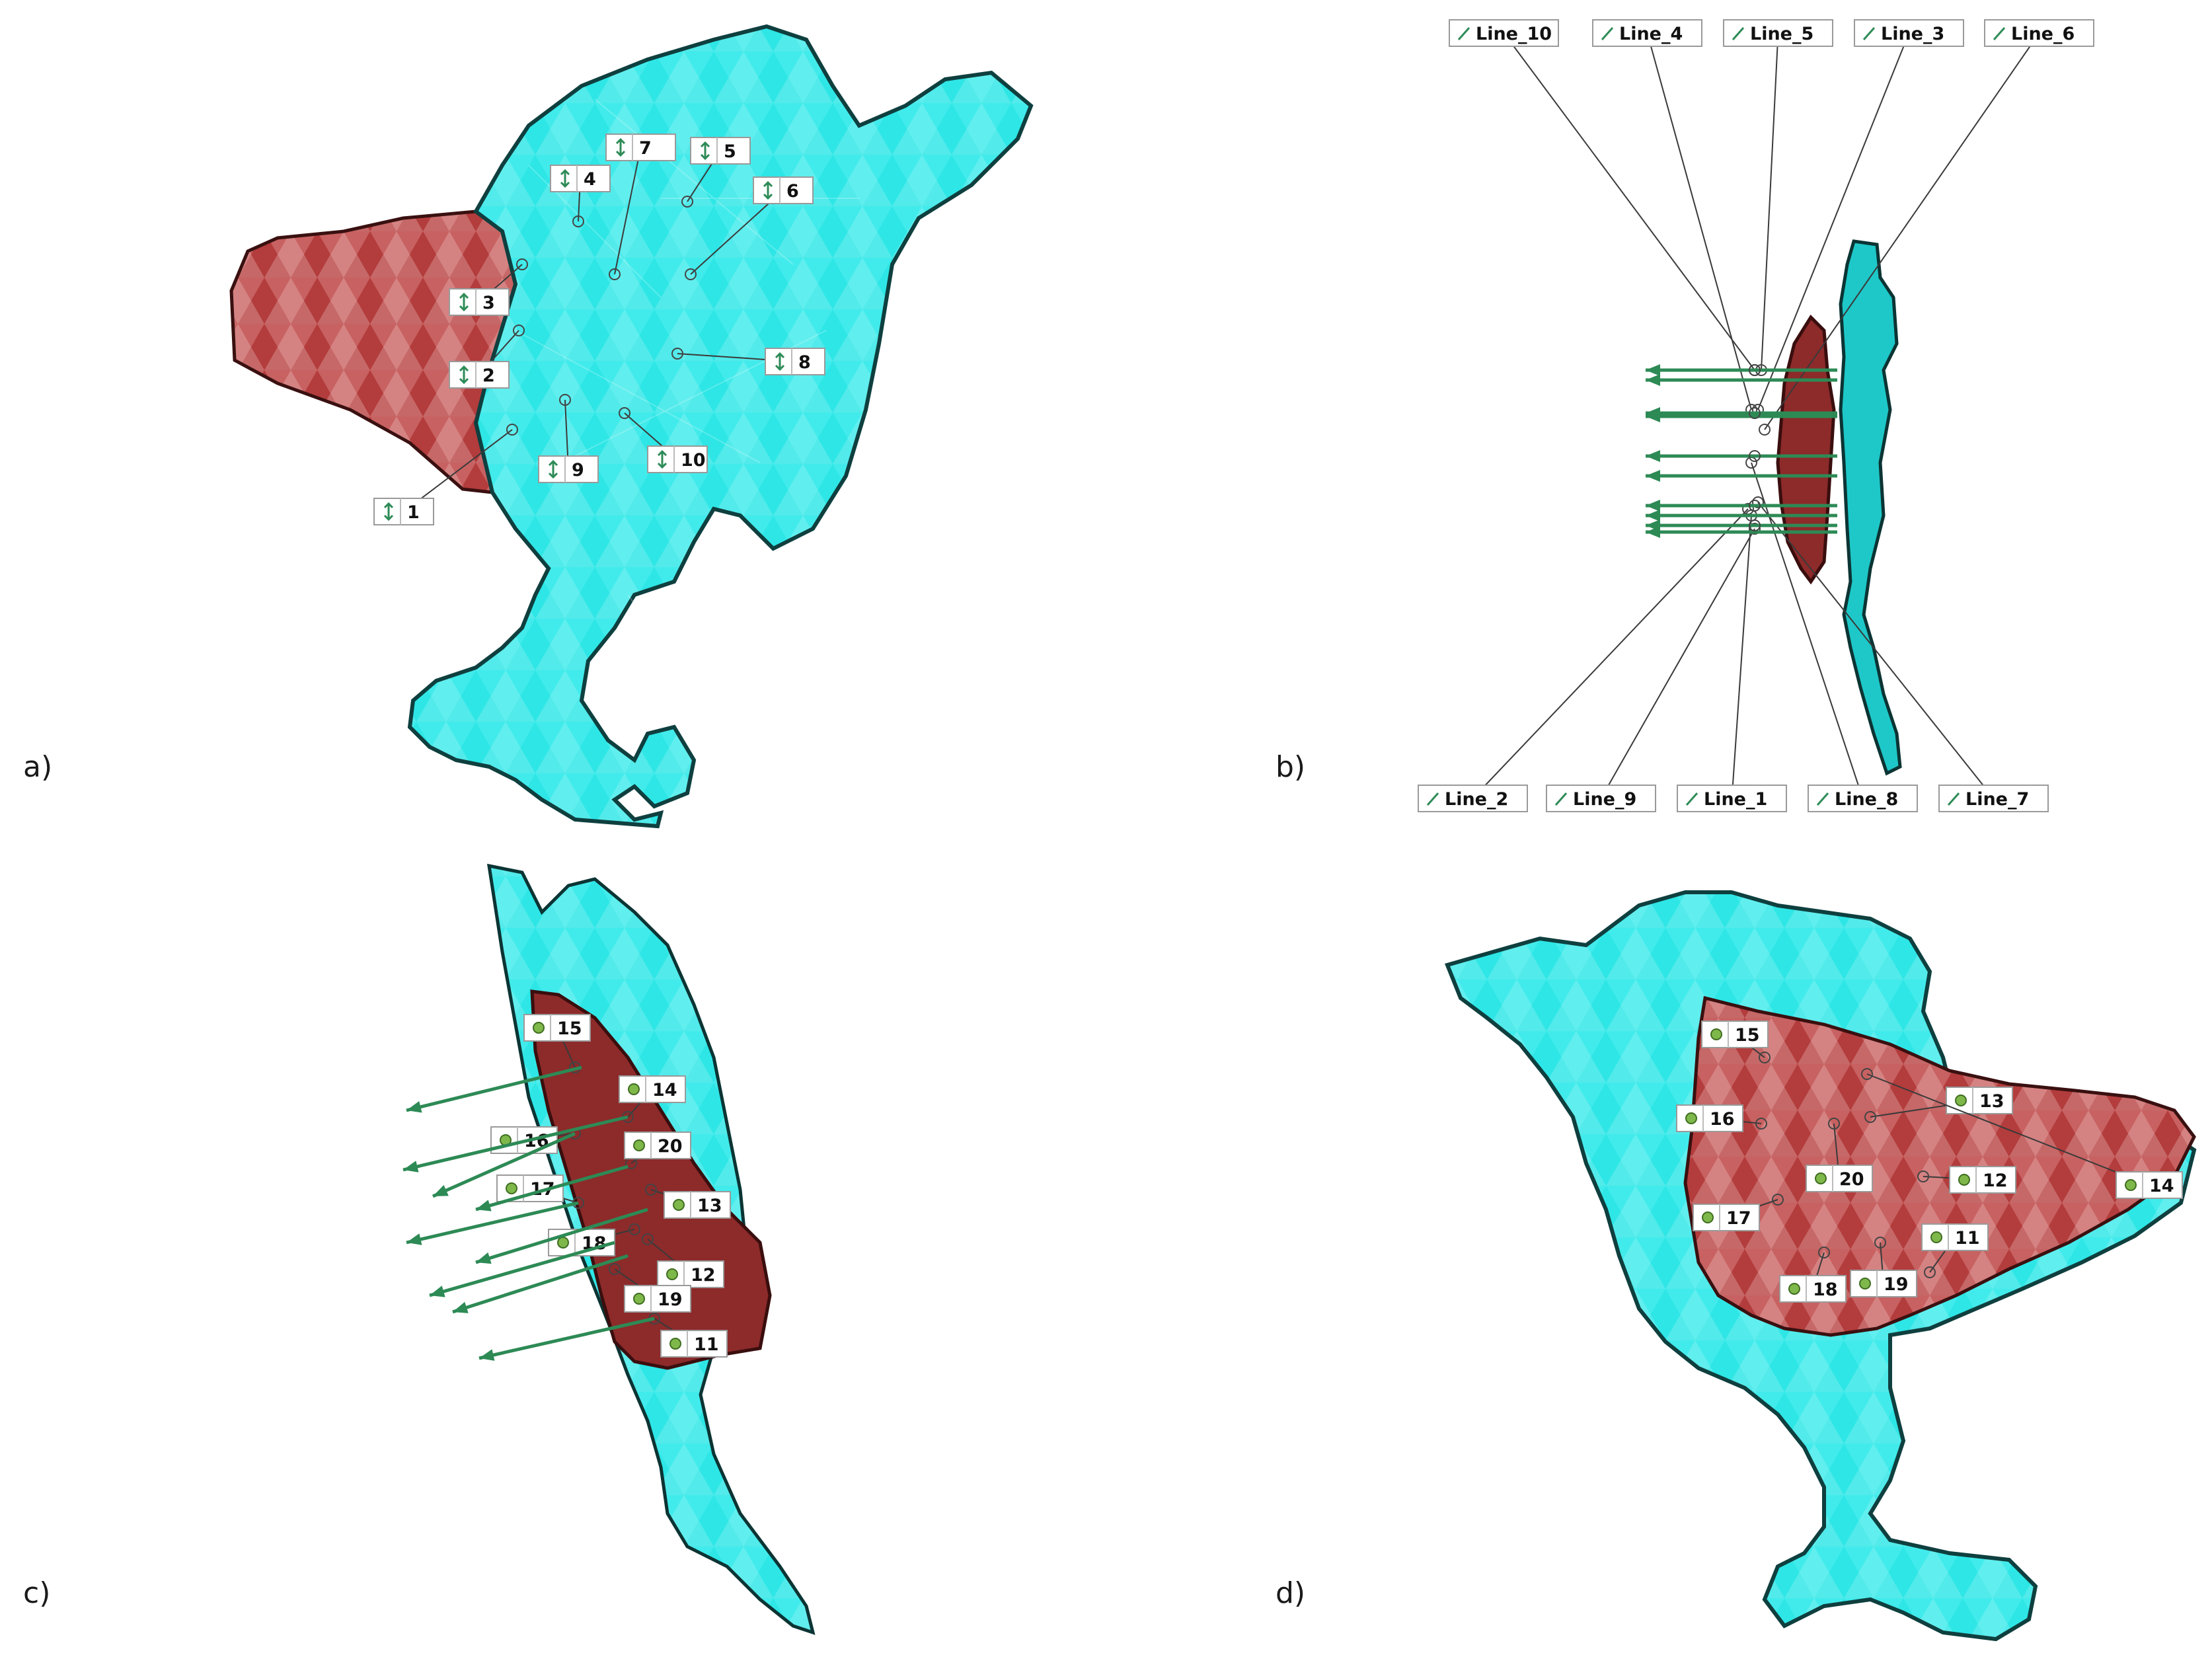 This screenshot has height=1653, width=2212. I want to click on callout-tag: 4, so click(580, 196).